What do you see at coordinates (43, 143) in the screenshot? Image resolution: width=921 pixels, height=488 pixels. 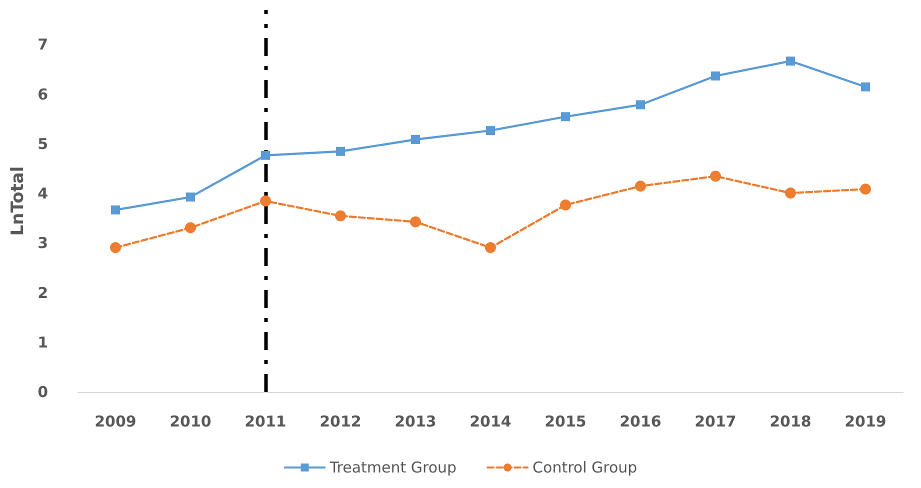 I see `y-tick-label: 5` at bounding box center [43, 143].